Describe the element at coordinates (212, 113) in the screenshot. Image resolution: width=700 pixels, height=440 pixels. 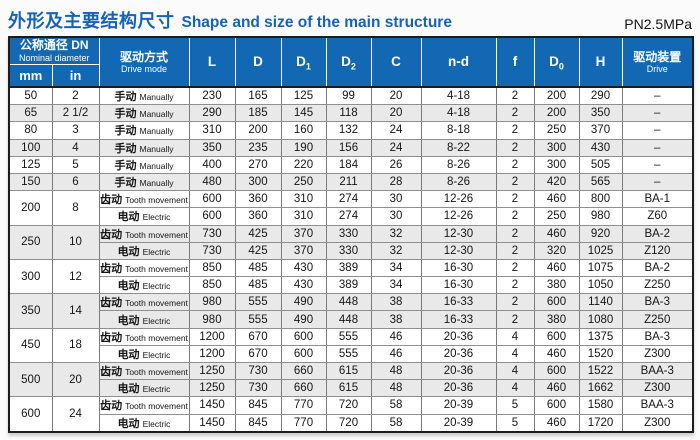
I see `cell-L: 290` at that location.